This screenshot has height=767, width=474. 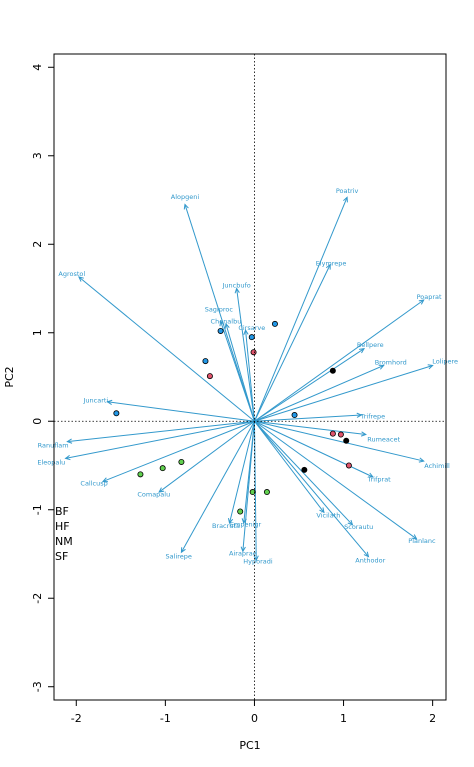 I want to click on arrow-head-bracruta, so click(x=230, y=521).